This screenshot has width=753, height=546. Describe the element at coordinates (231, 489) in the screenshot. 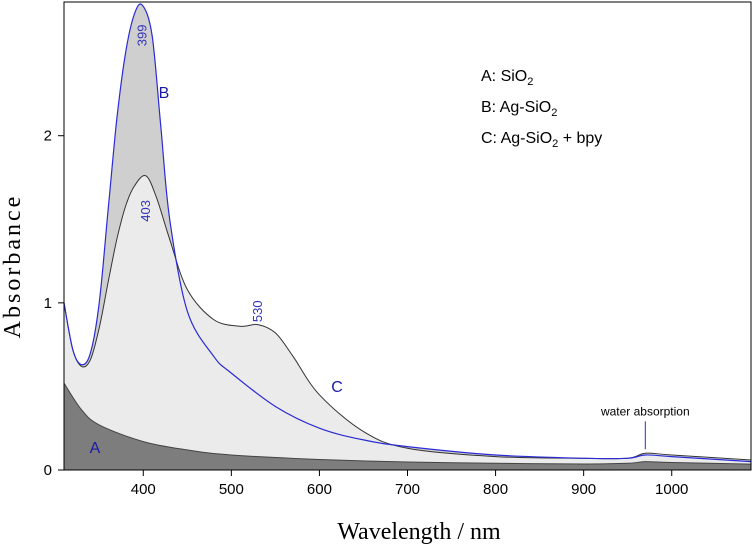

I see `x-tick-label: 500` at that location.